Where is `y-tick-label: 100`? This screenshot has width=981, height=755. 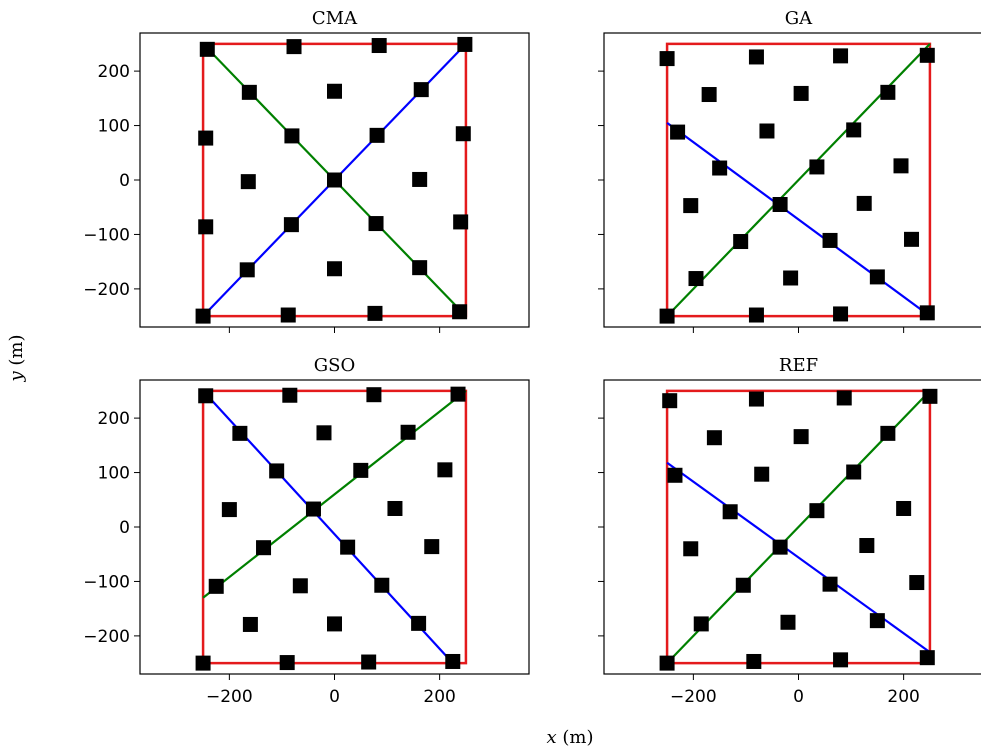 y-tick-label: 100 is located at coordinates (114, 127).